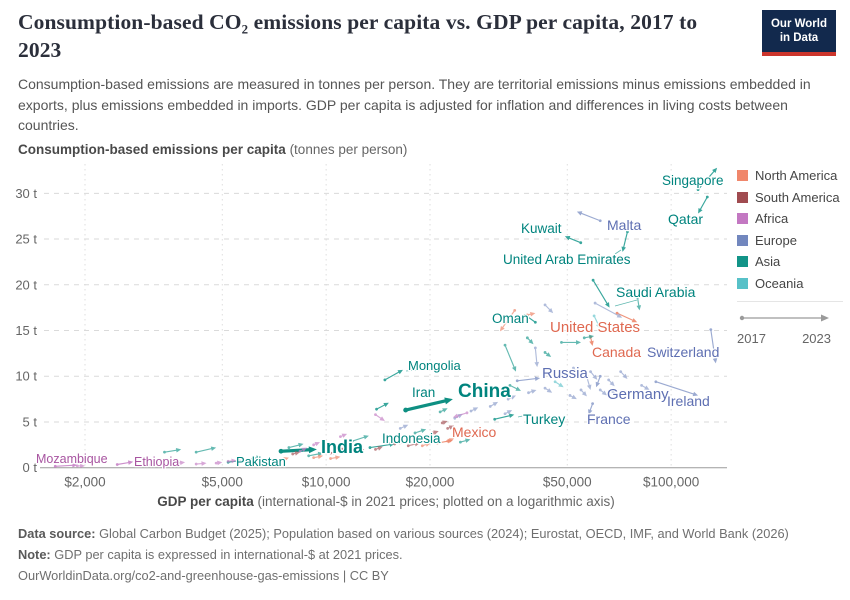 The image size is (850, 600). What do you see at coordinates (799, 33) in the screenshot?
I see `owid-logo: Our World in Data` at bounding box center [799, 33].